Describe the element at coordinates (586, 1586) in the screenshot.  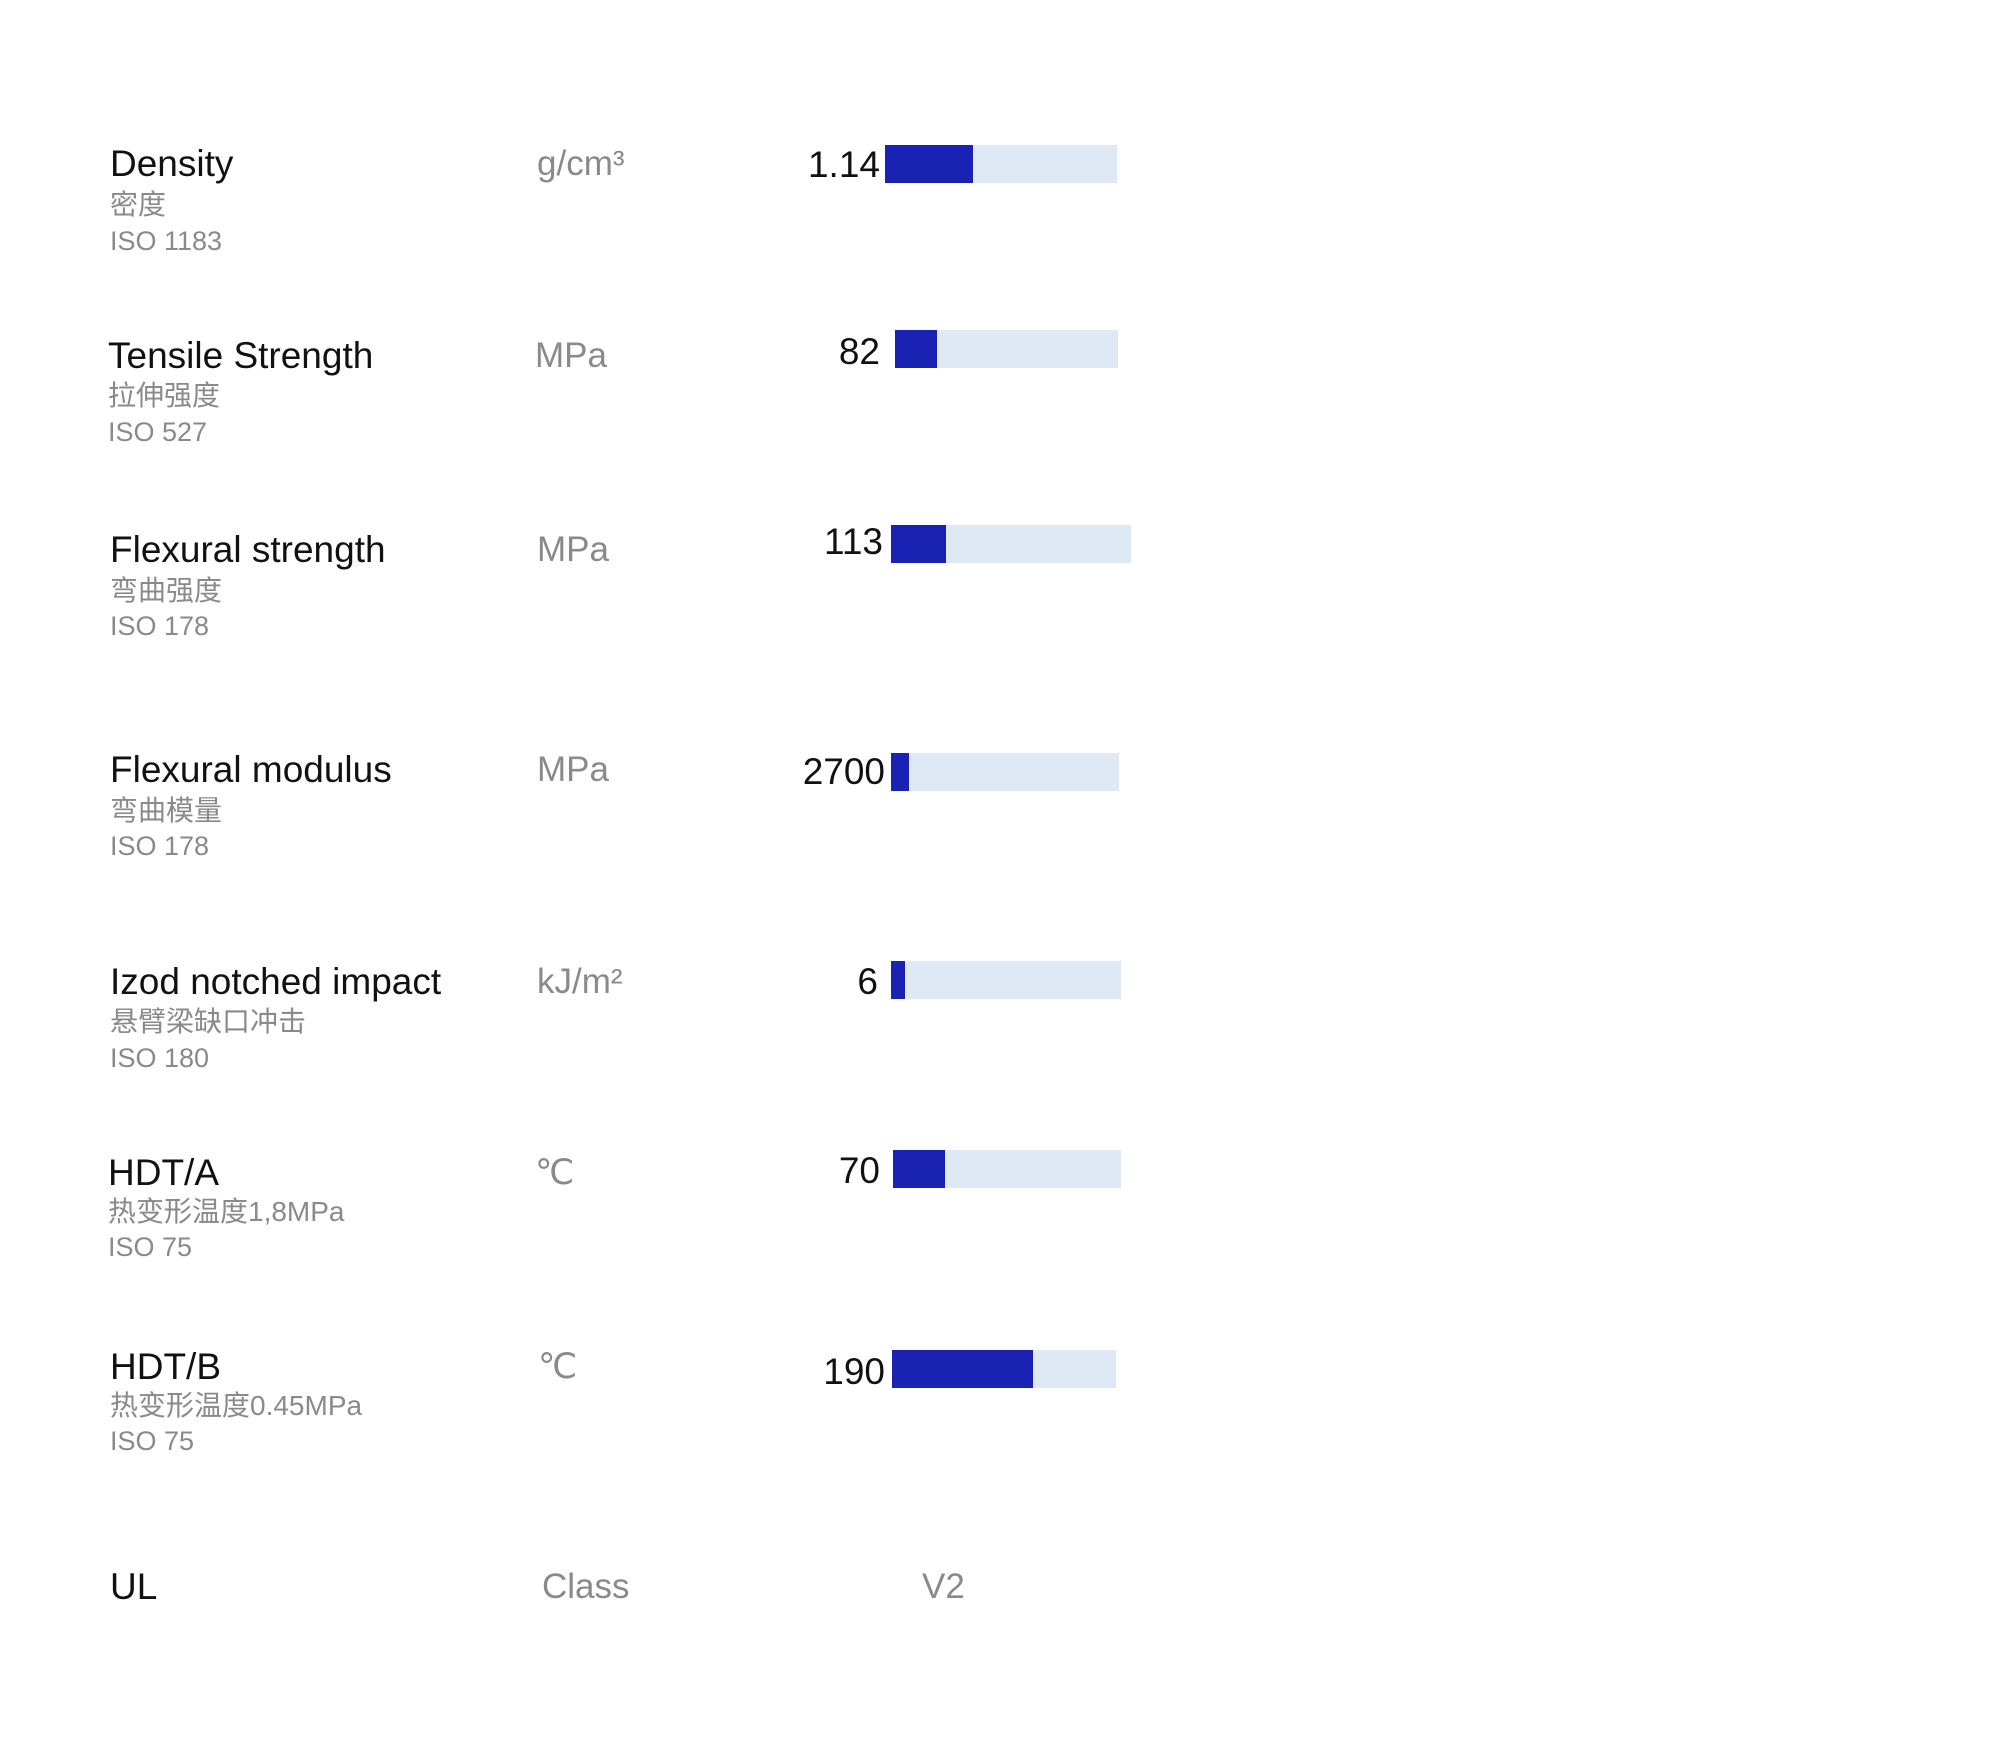
I see `ul-unit: Class` at that location.